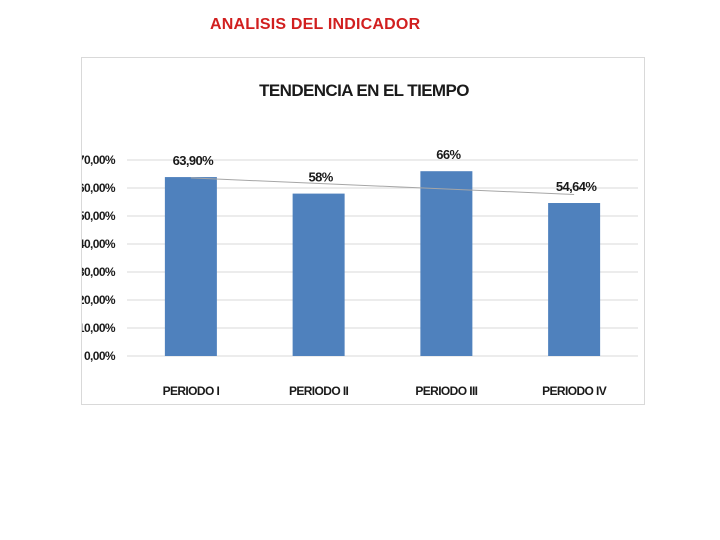 The height and width of the screenshot is (540, 720). I want to click on y-tick-label: 0,00%, so click(100, 356).